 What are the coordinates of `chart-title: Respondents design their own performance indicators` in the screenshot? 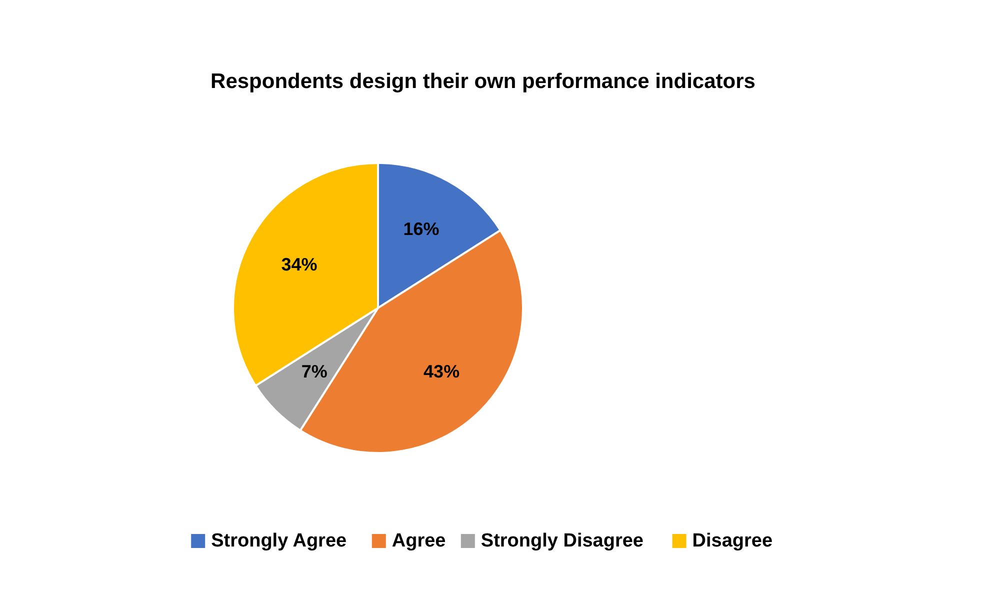 It's located at (483, 81).